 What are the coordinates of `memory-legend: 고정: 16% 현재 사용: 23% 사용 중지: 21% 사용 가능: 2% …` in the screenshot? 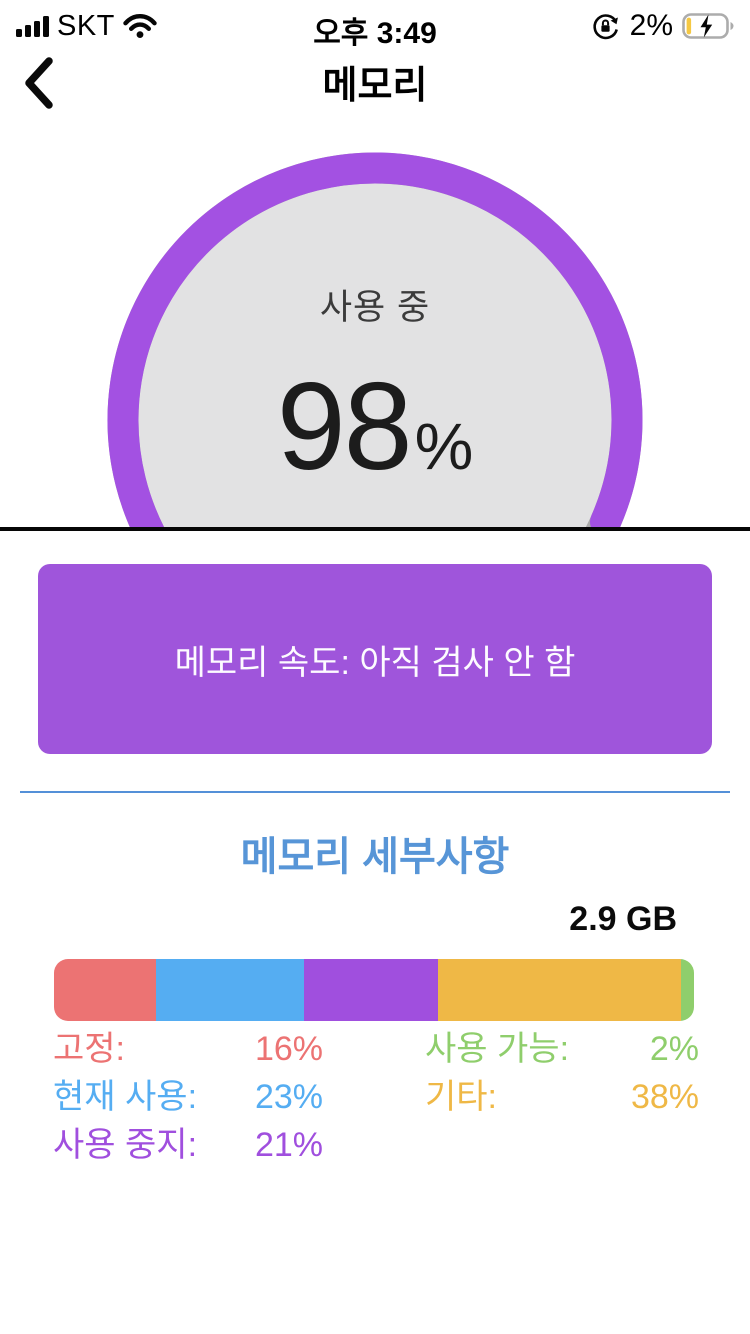 It's located at (375, 1097).